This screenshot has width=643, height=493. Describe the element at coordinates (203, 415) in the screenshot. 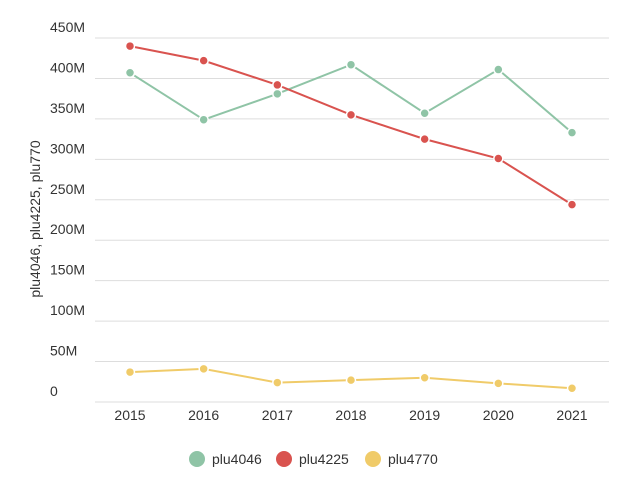

I see `x-tick-label: 2016` at that location.